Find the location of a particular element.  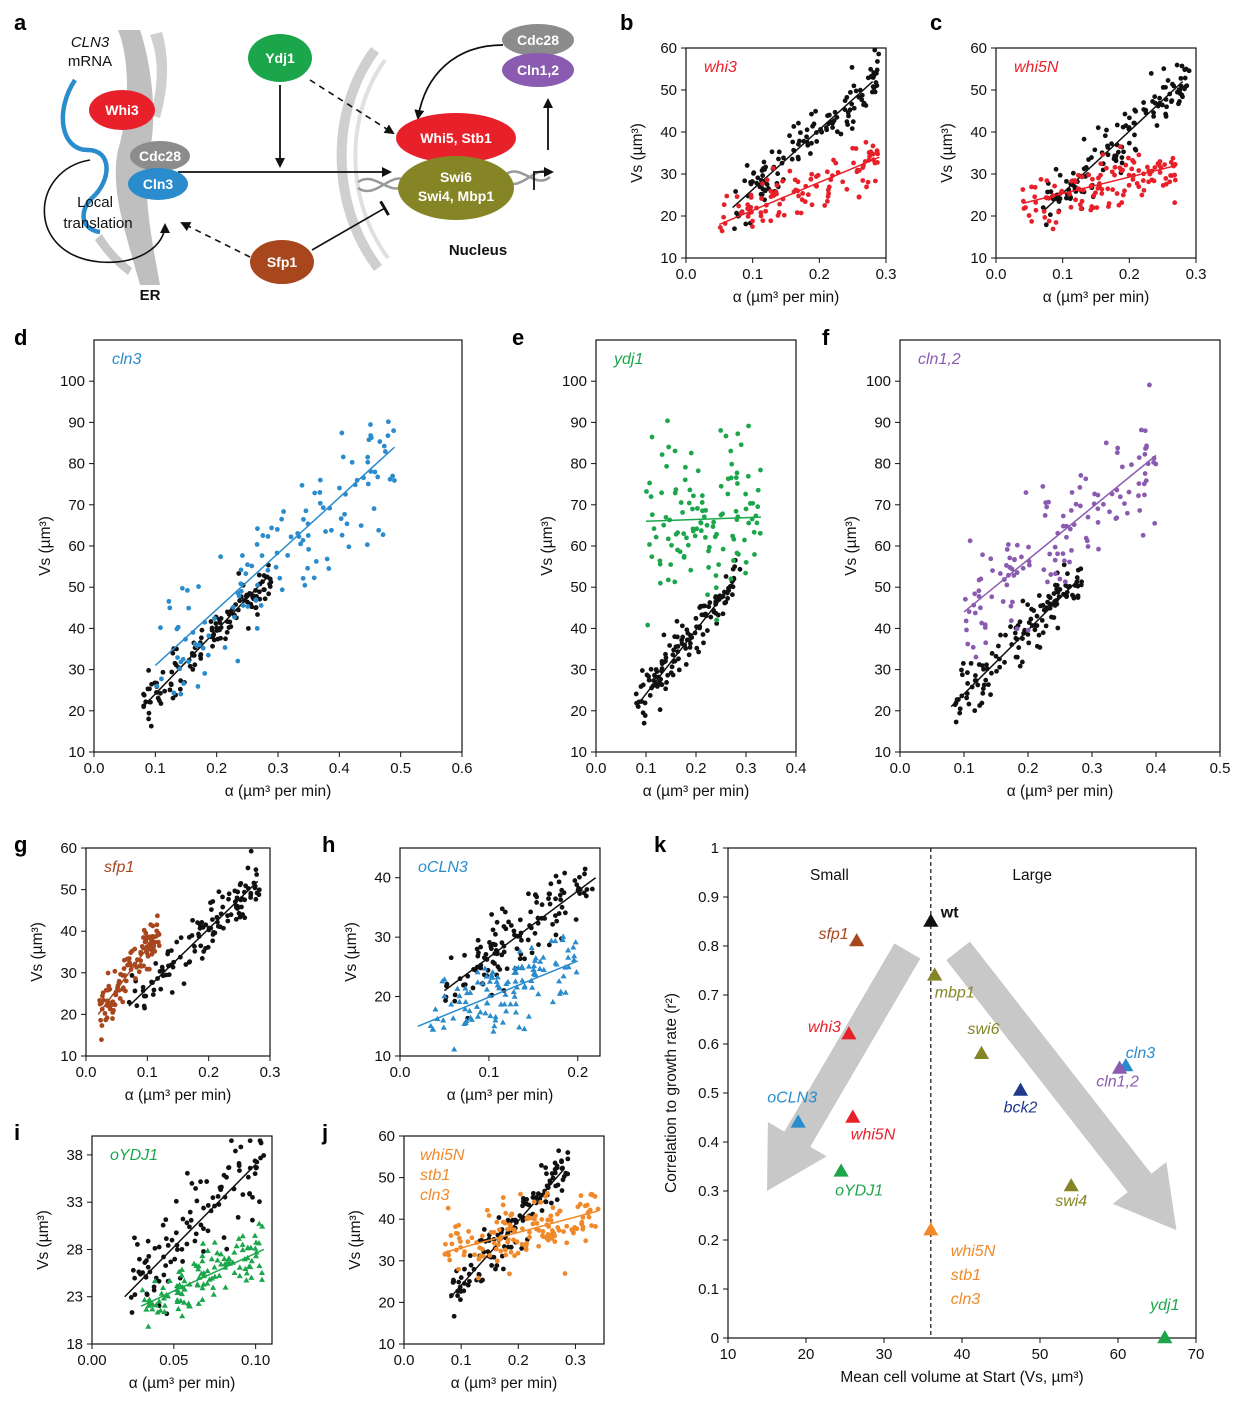

y-tick-label: 23 is located at coordinates (74, 1297).